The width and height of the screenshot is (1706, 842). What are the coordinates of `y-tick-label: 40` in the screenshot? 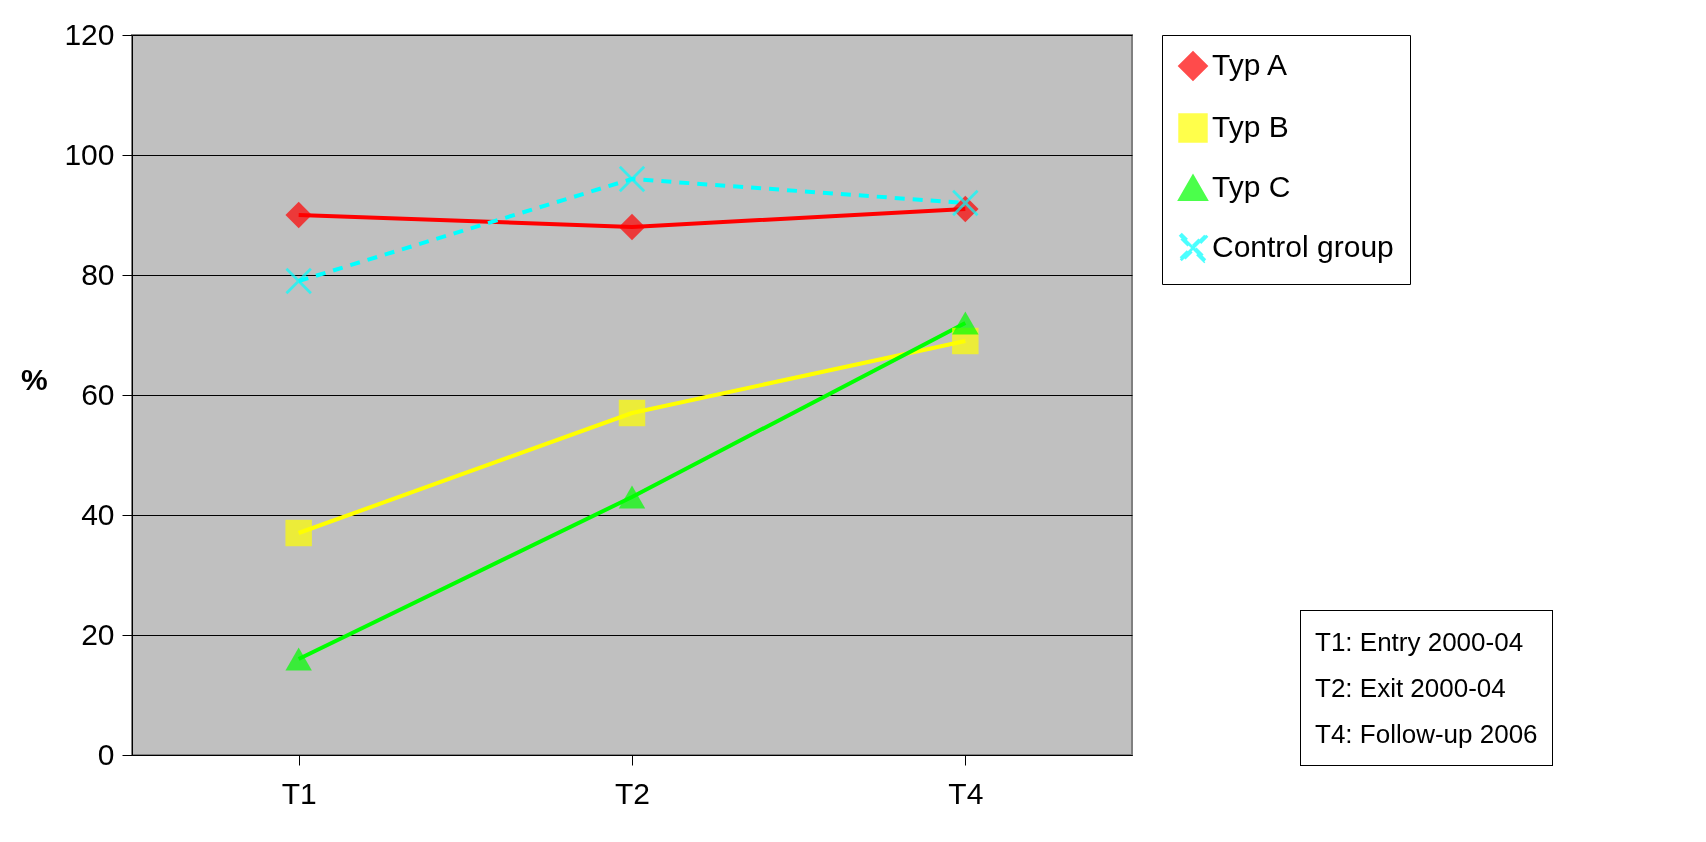 It's located at (98, 514).